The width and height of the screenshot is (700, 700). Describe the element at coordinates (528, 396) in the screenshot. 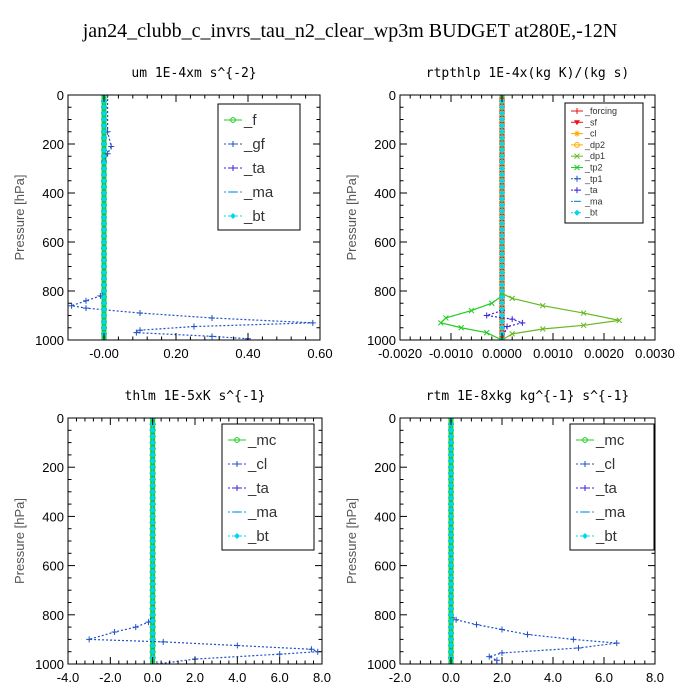

I see `panel-title: rtm 1E-8xkg kg^{-1} s^{-1}` at that location.